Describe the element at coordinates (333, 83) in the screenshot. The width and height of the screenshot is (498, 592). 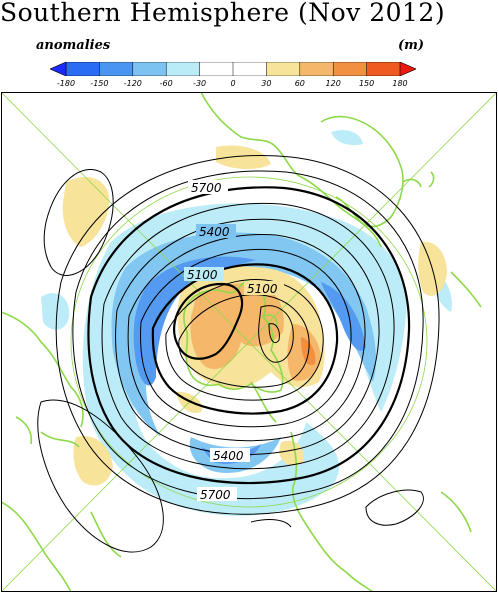
I see `legend-tick-label: 120` at that location.